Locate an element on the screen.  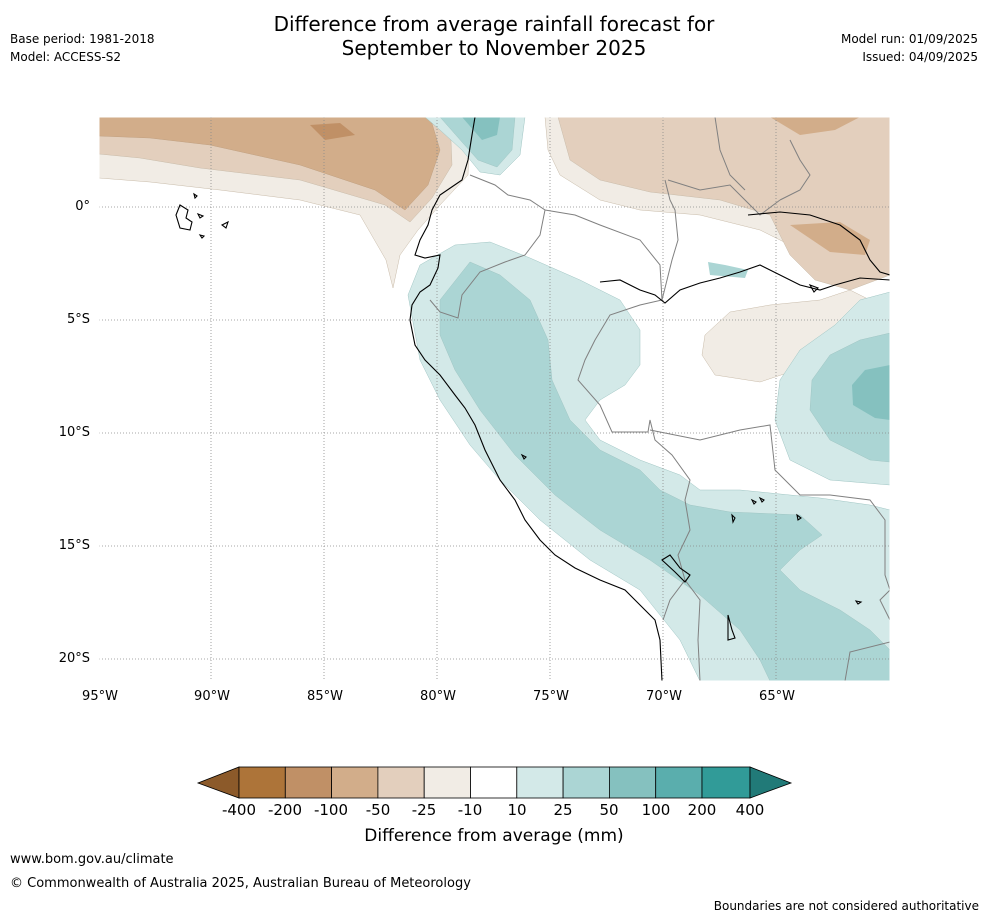
lon-label-70w: 70°W is located at coordinates (664, 696).